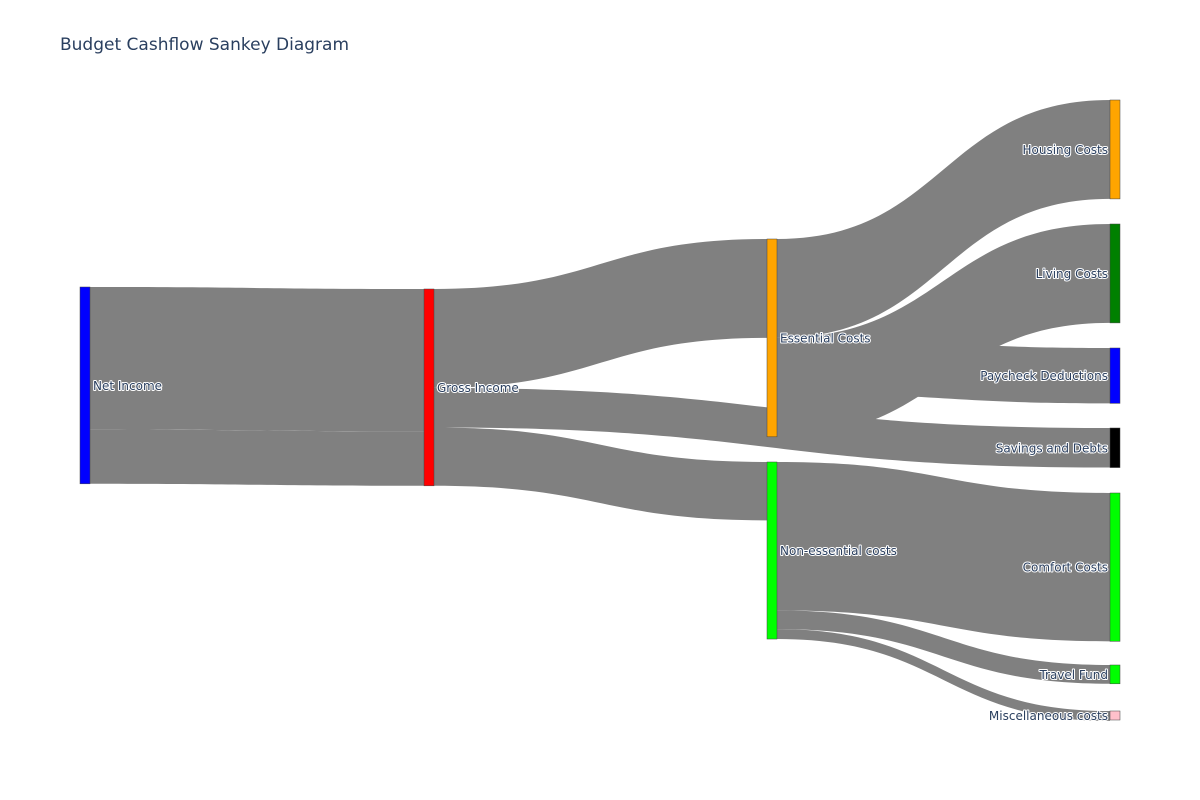 The height and width of the screenshot is (800, 1200). Describe the element at coordinates (772, 550) in the screenshot. I see `node-nonessential` at that location.